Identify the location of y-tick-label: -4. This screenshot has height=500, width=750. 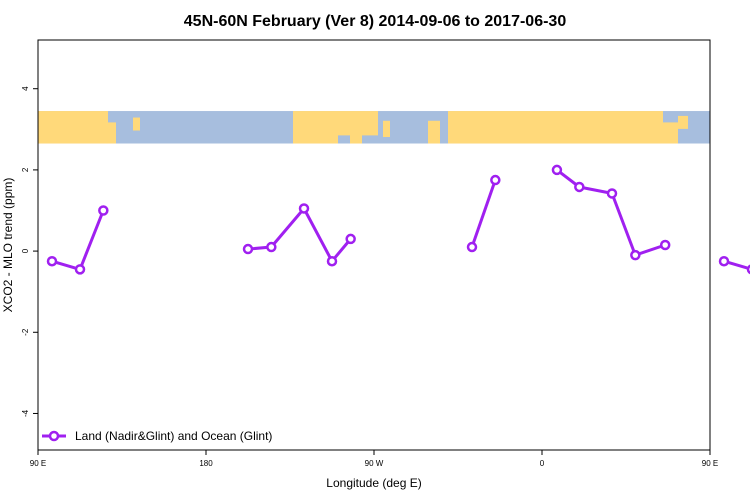
(25, 413).